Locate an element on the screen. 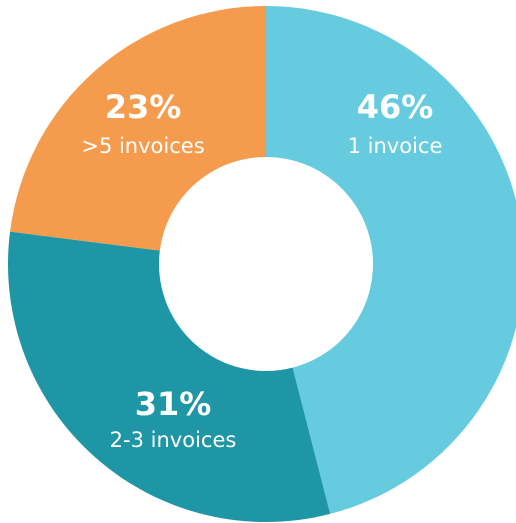 The height and width of the screenshot is (523, 516). slice-5-plus-invoices-category-label: >5 invoices is located at coordinates (142, 146).